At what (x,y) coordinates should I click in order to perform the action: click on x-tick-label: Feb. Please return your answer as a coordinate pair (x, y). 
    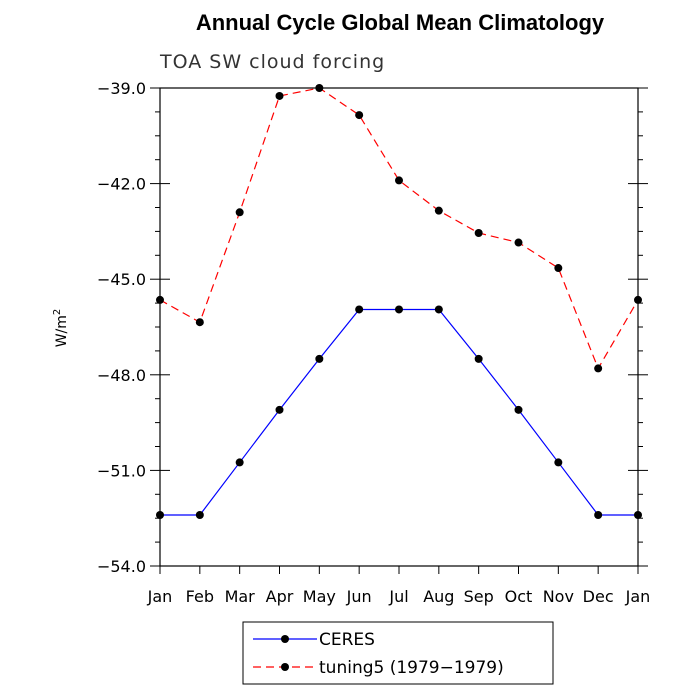
    Looking at the image, I should click on (200, 596).